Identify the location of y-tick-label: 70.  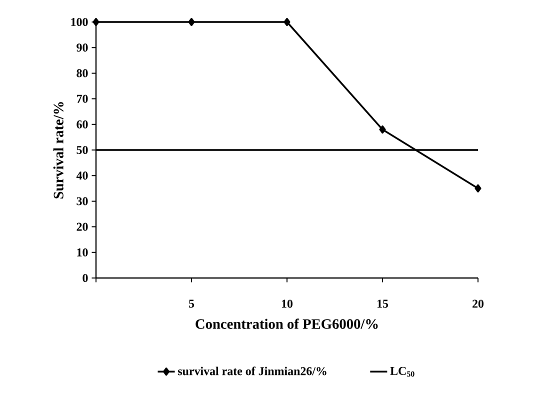
(82, 98).